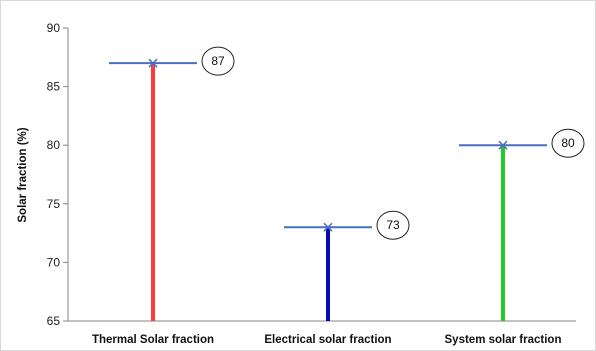 This screenshot has height=351, width=596. I want to click on y-tick-label: 75, so click(54, 204).